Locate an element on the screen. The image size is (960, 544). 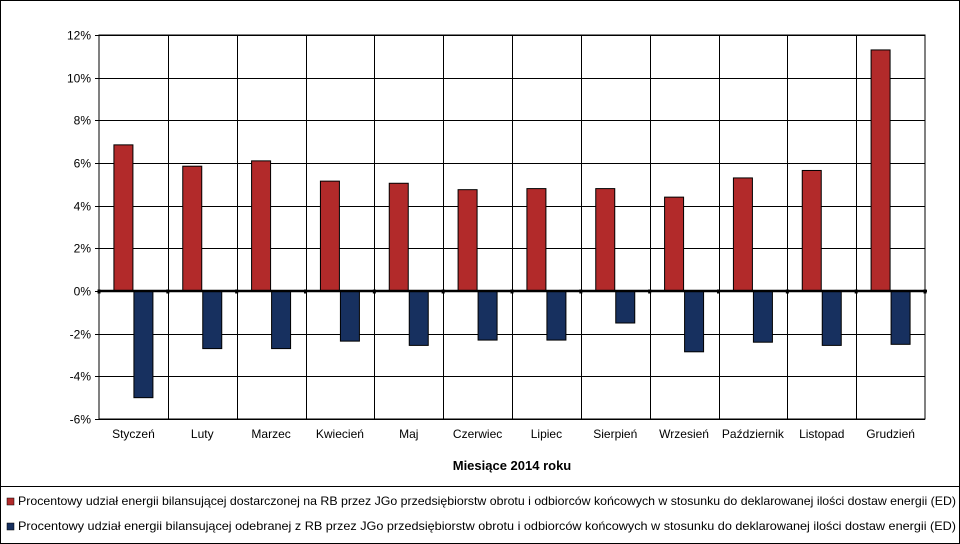
x-tick-label: Listopad is located at coordinates (821, 434).